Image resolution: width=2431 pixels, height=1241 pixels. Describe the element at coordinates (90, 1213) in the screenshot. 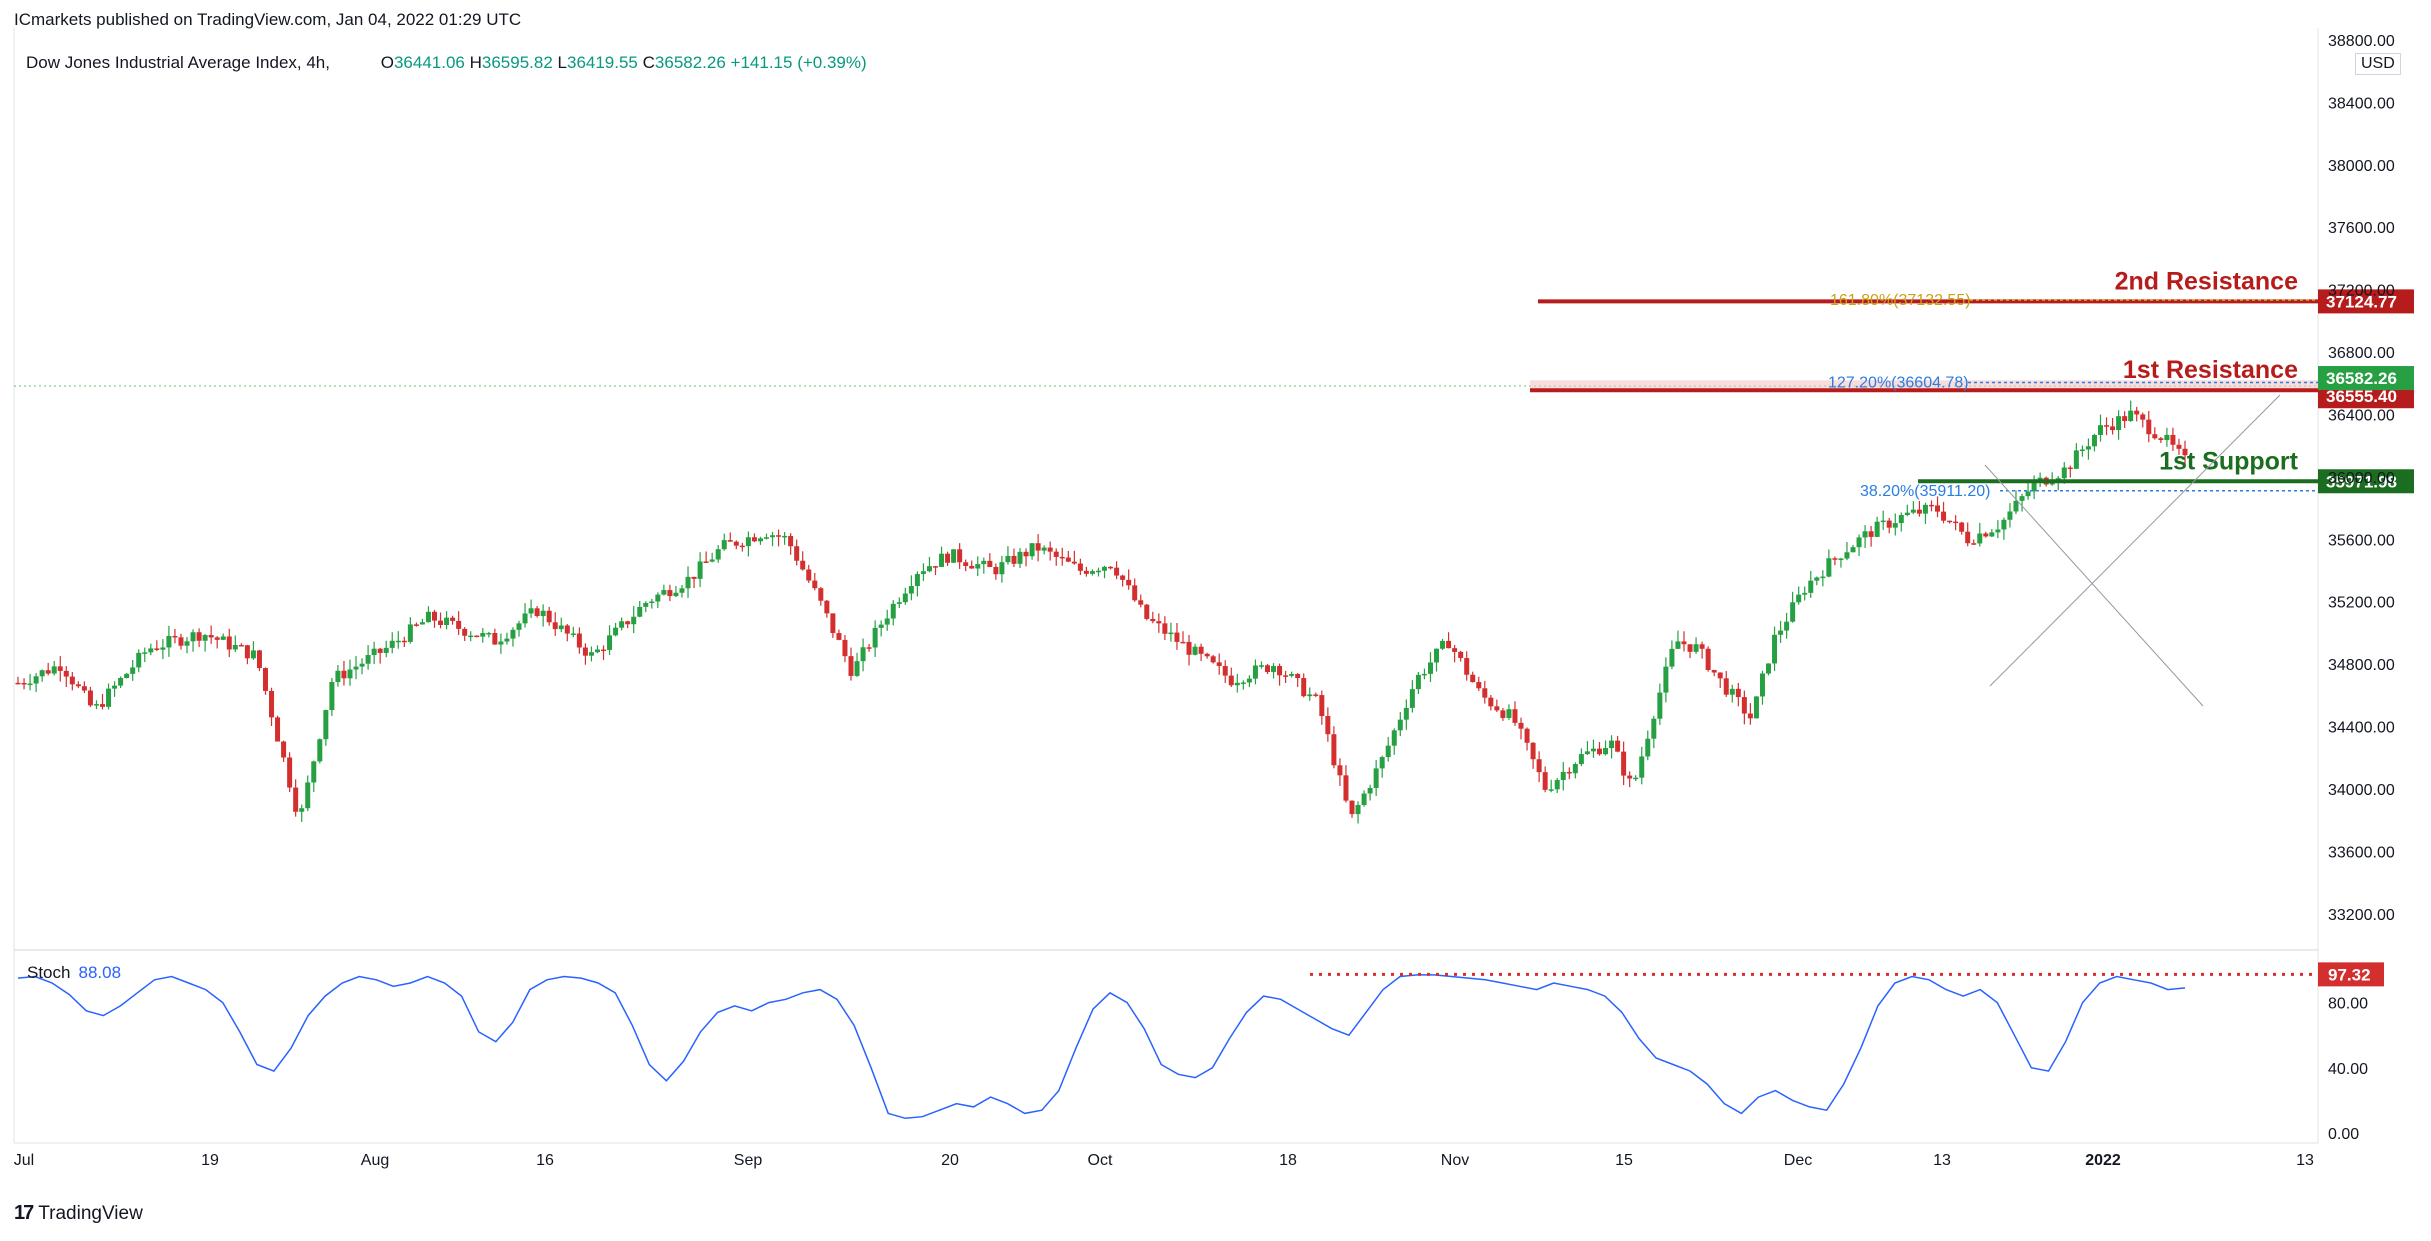

I see `brand-name: TradingView` at that location.